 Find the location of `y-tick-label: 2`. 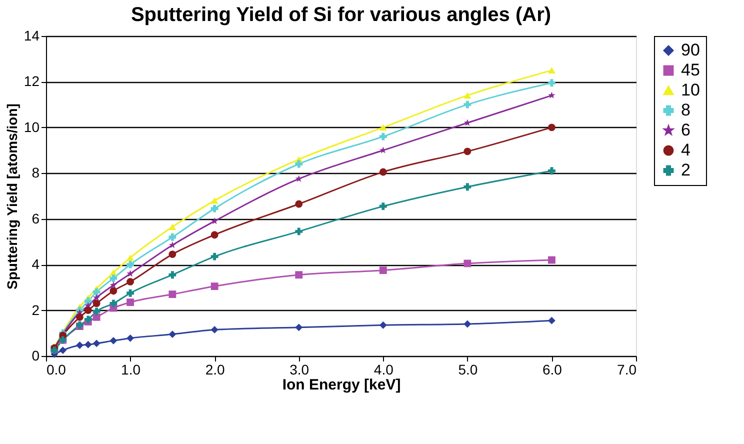

y-tick-label: 2 is located at coordinates (36, 310).